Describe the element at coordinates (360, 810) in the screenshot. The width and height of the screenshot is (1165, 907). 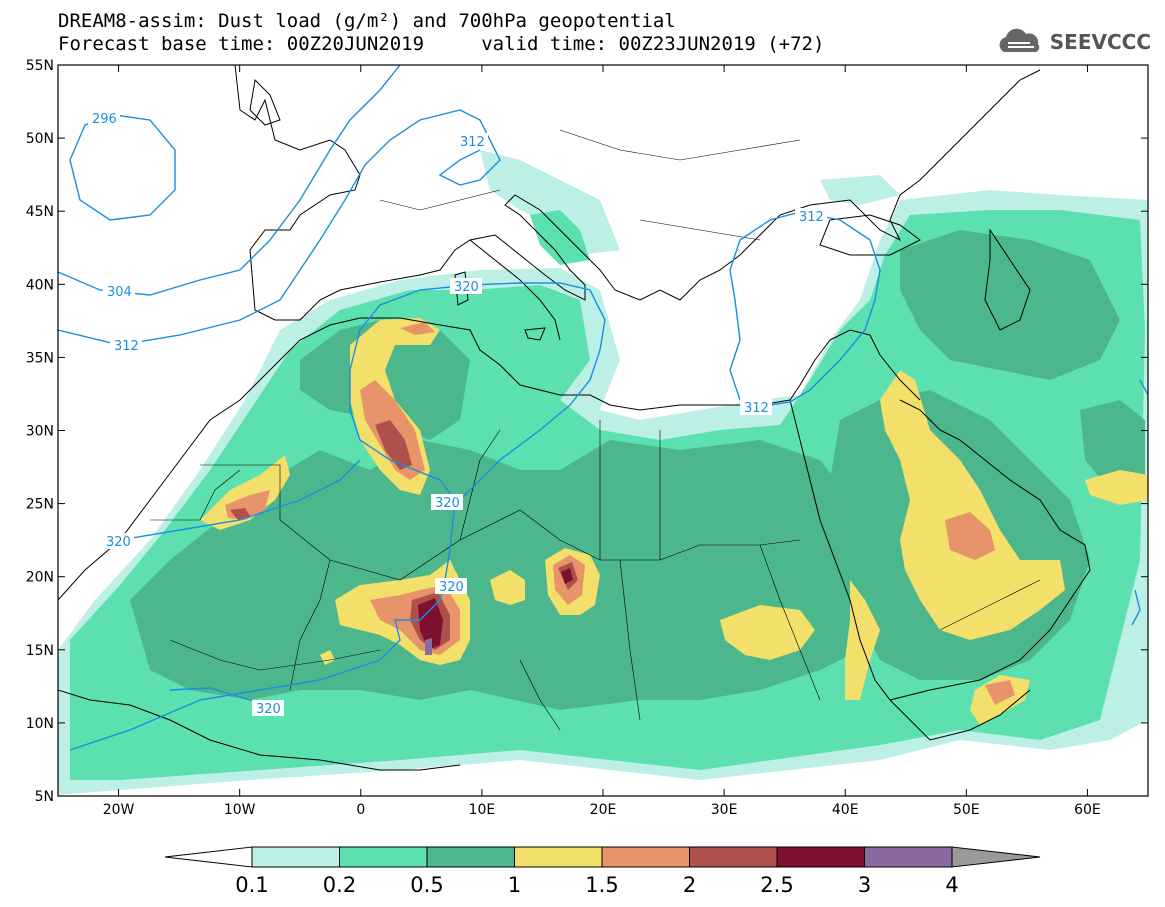
I see `lon-tick-label: 0` at that location.